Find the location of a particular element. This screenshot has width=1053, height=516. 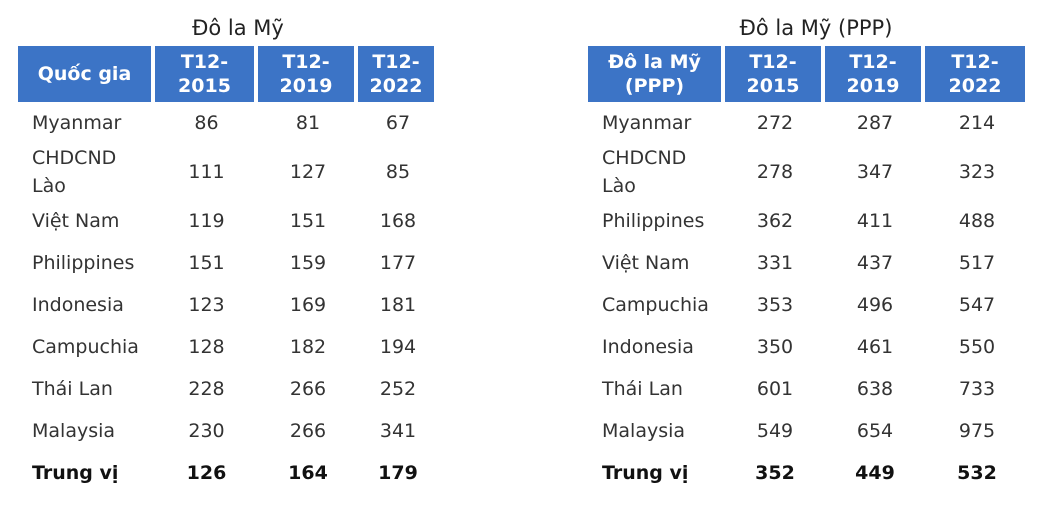

table-cell: T12-2019 is located at coordinates (306, 74).